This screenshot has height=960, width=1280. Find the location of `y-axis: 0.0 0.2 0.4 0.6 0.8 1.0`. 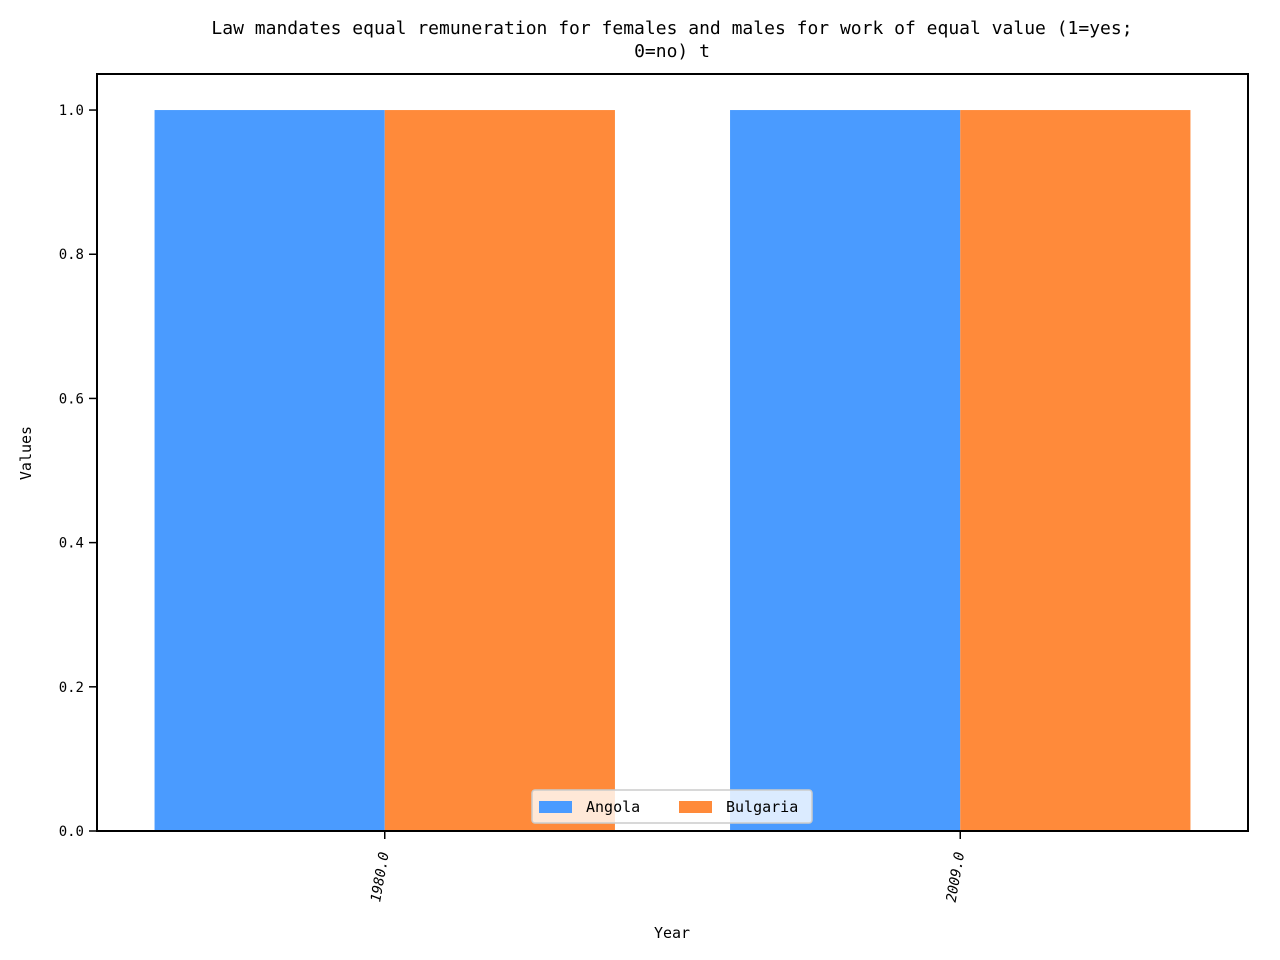

y-axis: 0.0 0.2 0.4 0.6 0.8 1.0 is located at coordinates (78, 471).